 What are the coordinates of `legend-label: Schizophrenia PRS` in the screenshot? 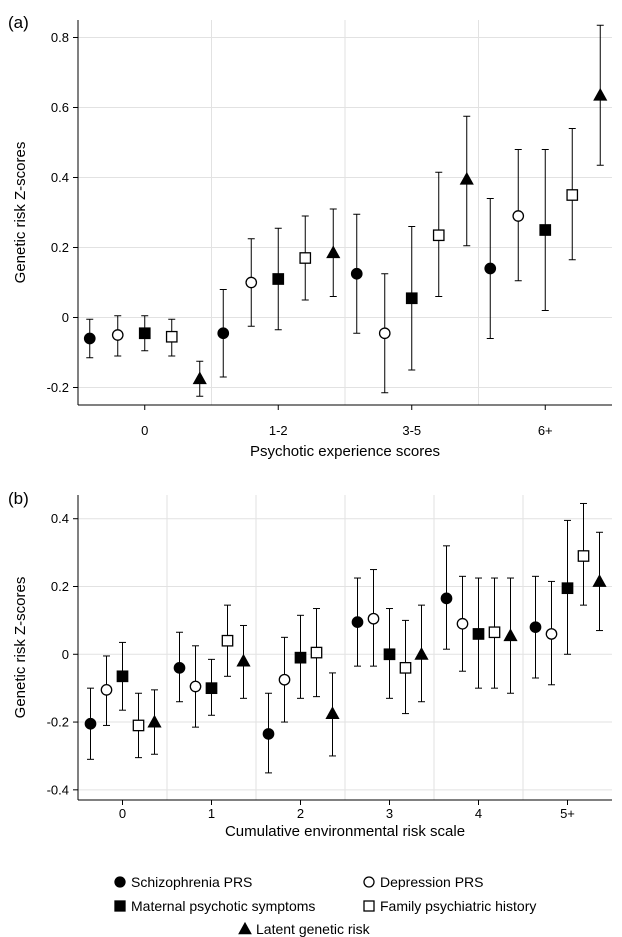 It's located at (191, 882).